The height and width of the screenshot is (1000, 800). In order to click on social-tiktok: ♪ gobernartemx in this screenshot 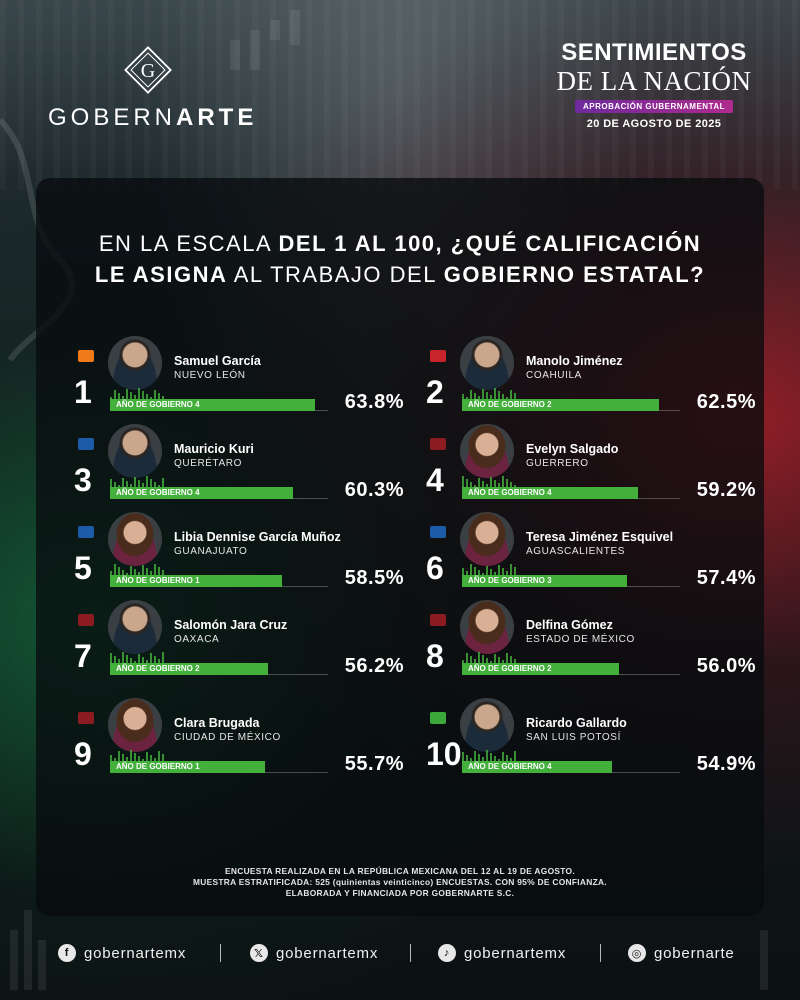, I will do `click(502, 953)`.